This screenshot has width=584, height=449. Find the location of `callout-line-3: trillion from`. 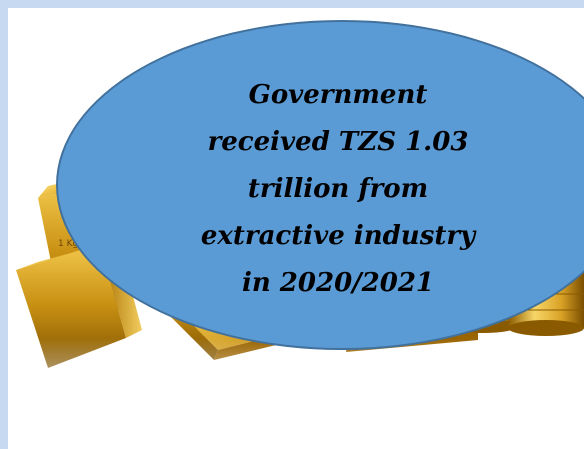

callout-line-3: trillion from is located at coordinates (338, 189).